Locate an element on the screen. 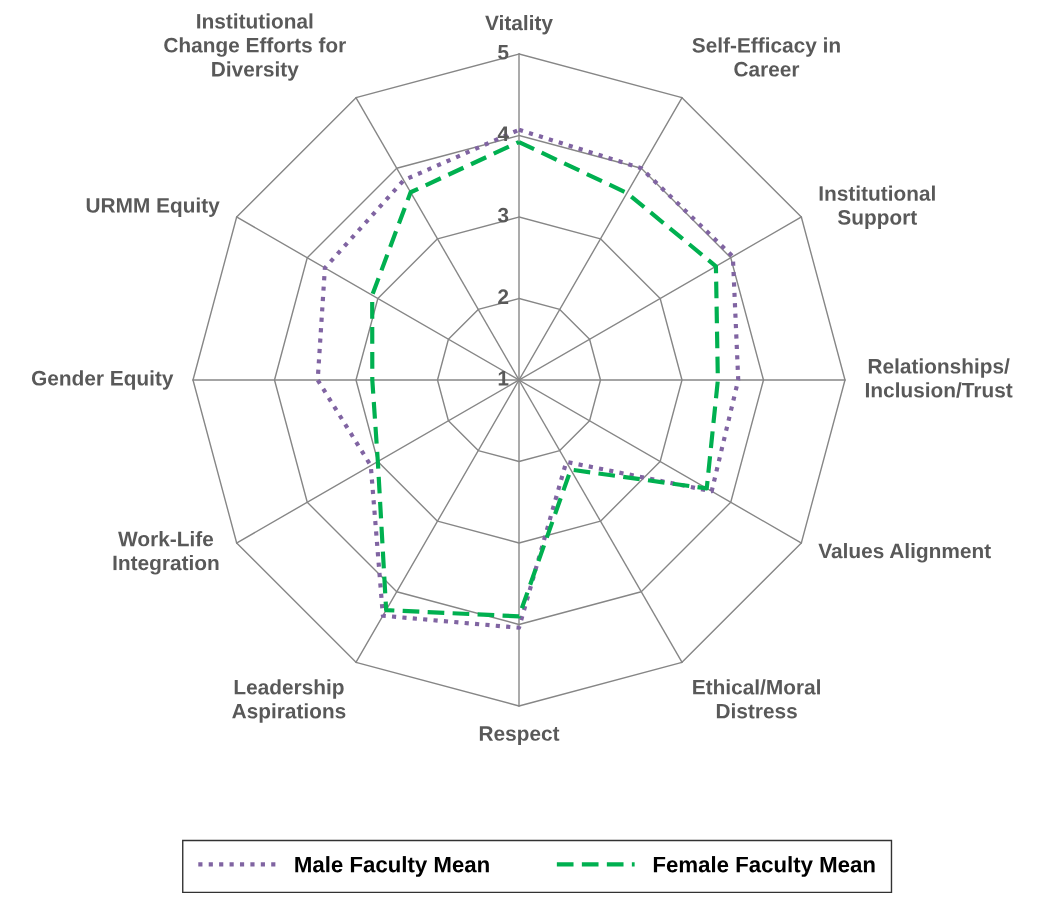 This screenshot has width=1047, height=908. spoke-label: Values Alignment is located at coordinates (904, 553).